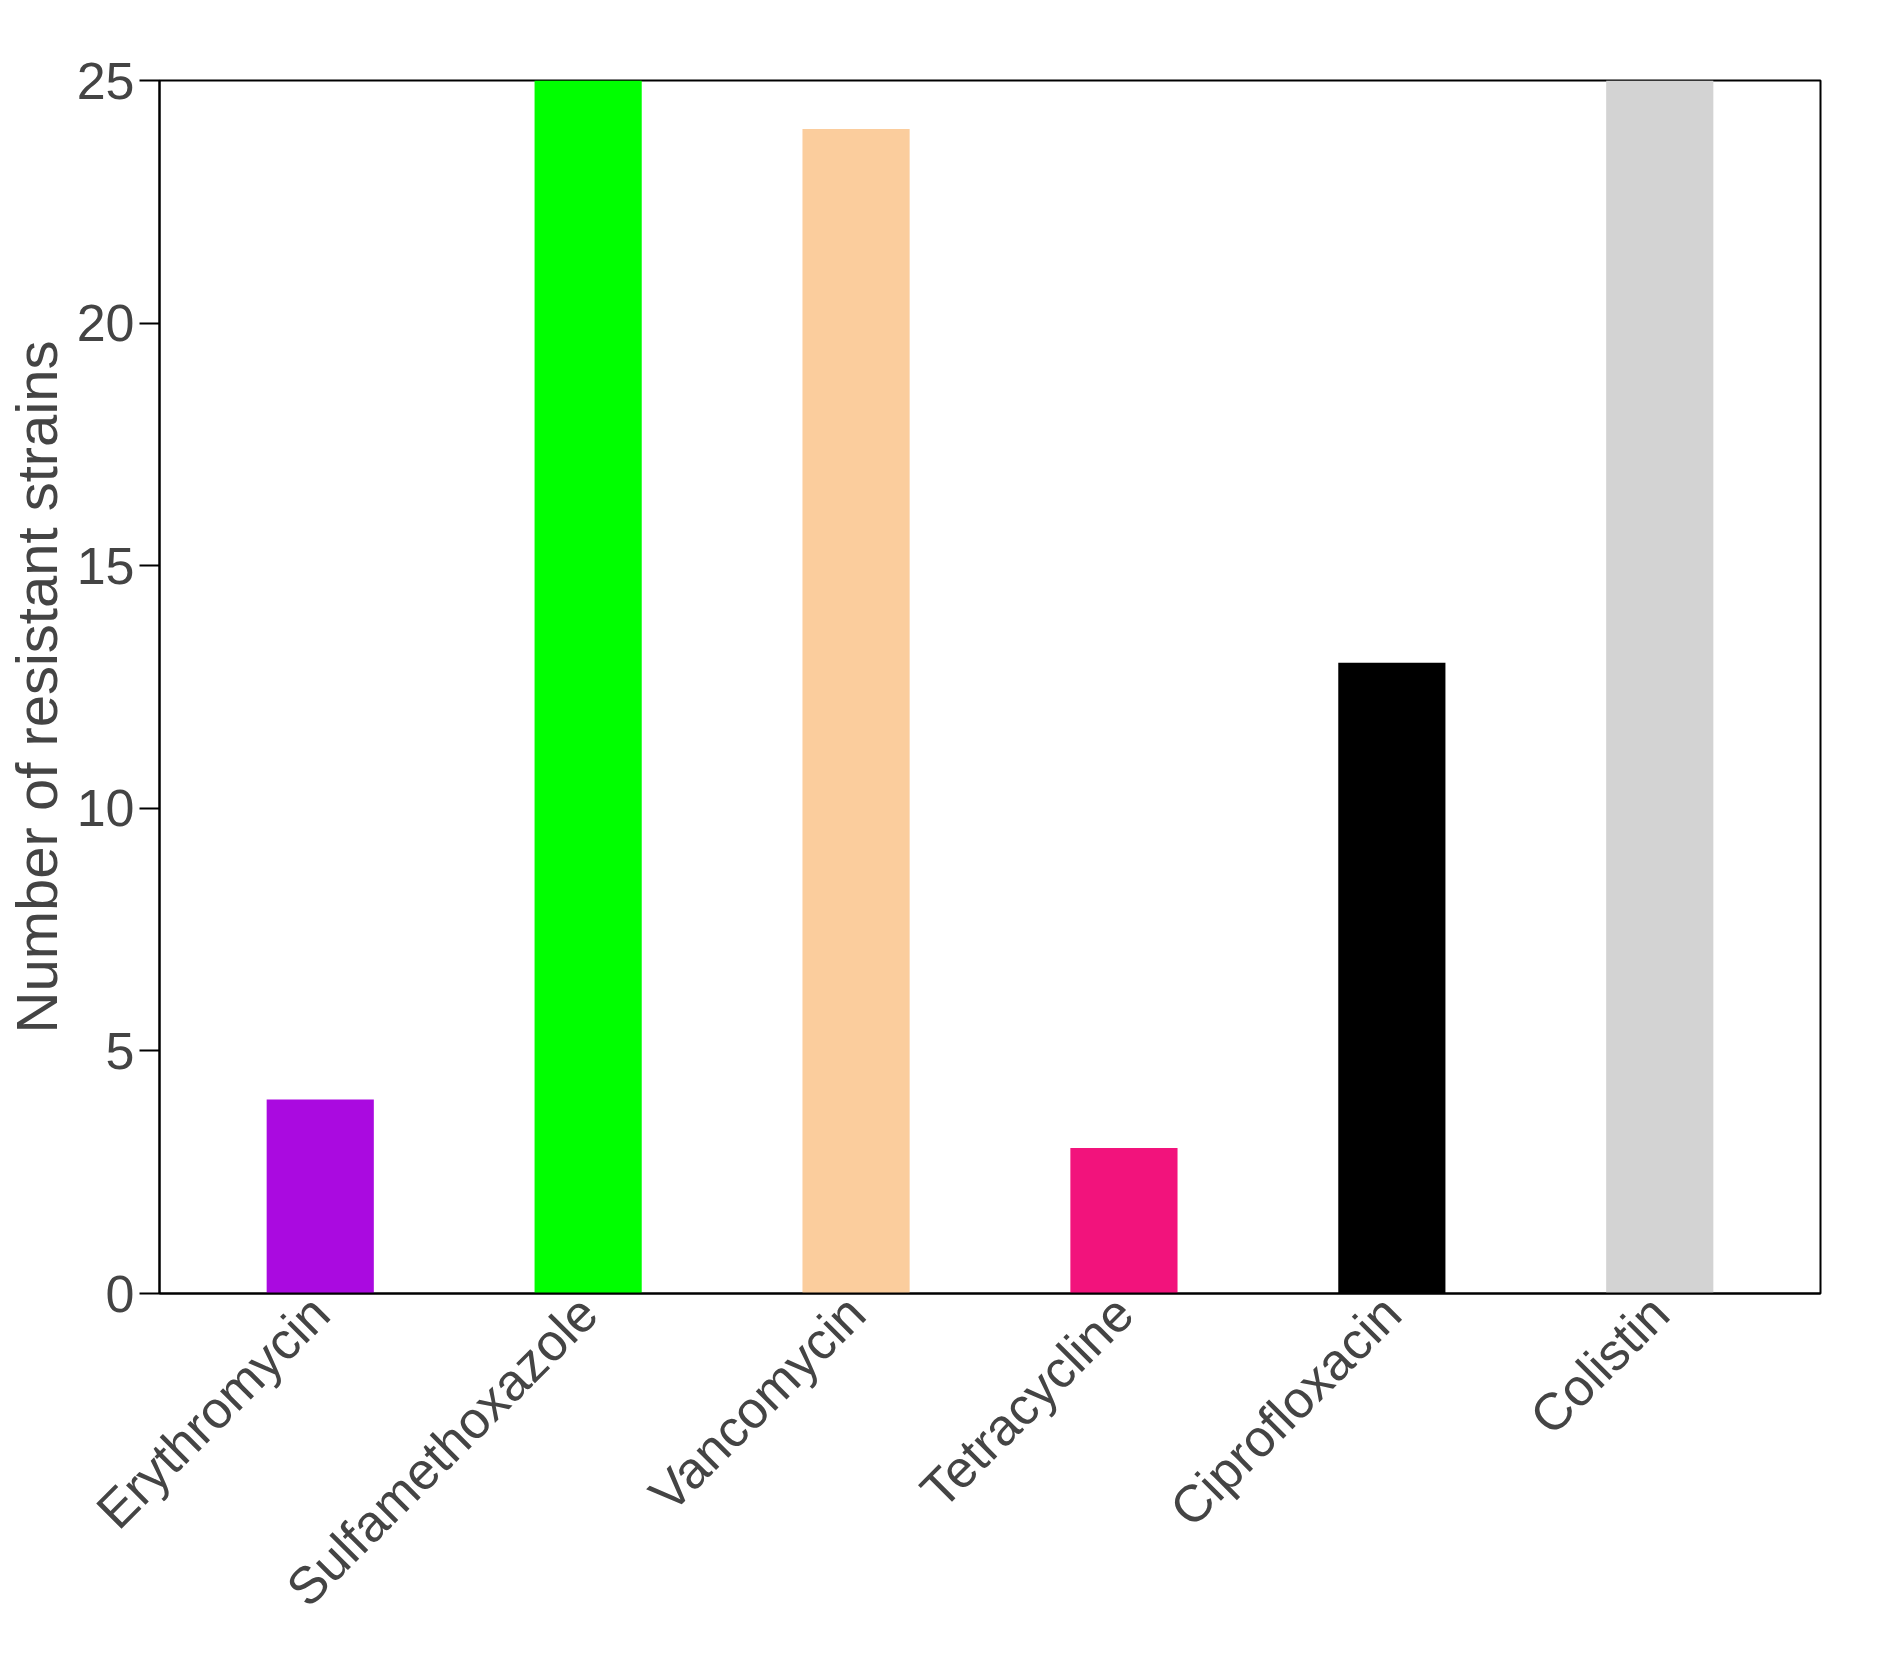 The image size is (1890, 1655). I want to click on y-tick-label: 25, so click(105, 80).